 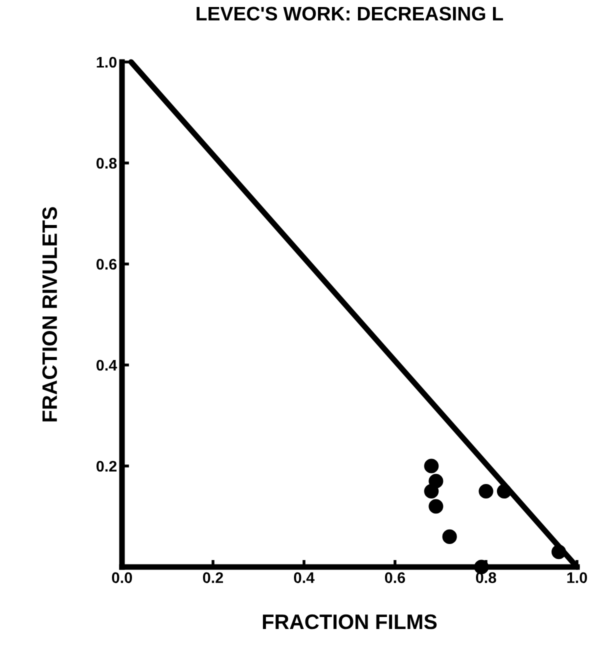 I want to click on x-tick-label: 0.8, so click(x=486, y=578).